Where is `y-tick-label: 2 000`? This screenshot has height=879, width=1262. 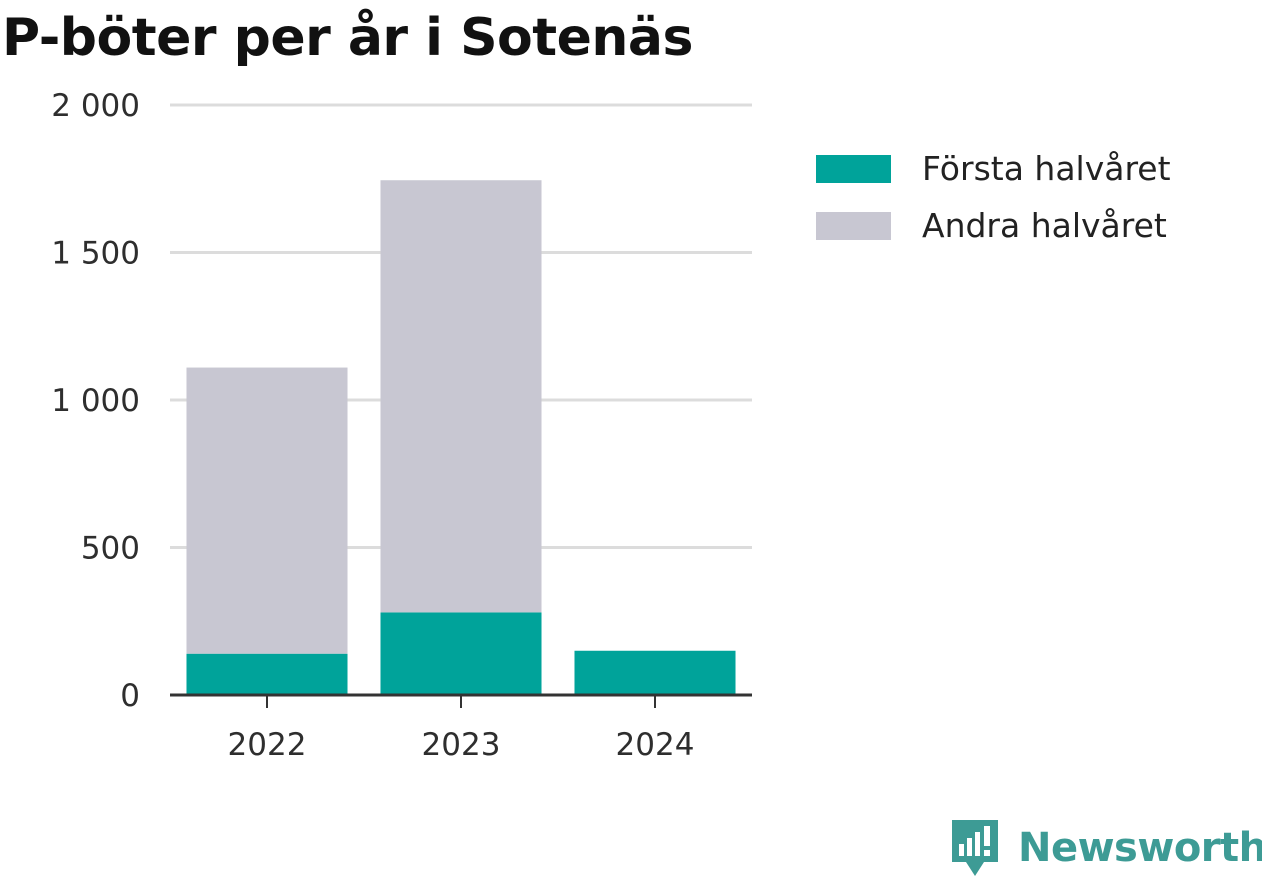
y-tick-label: 2 000 is located at coordinates (95, 106).